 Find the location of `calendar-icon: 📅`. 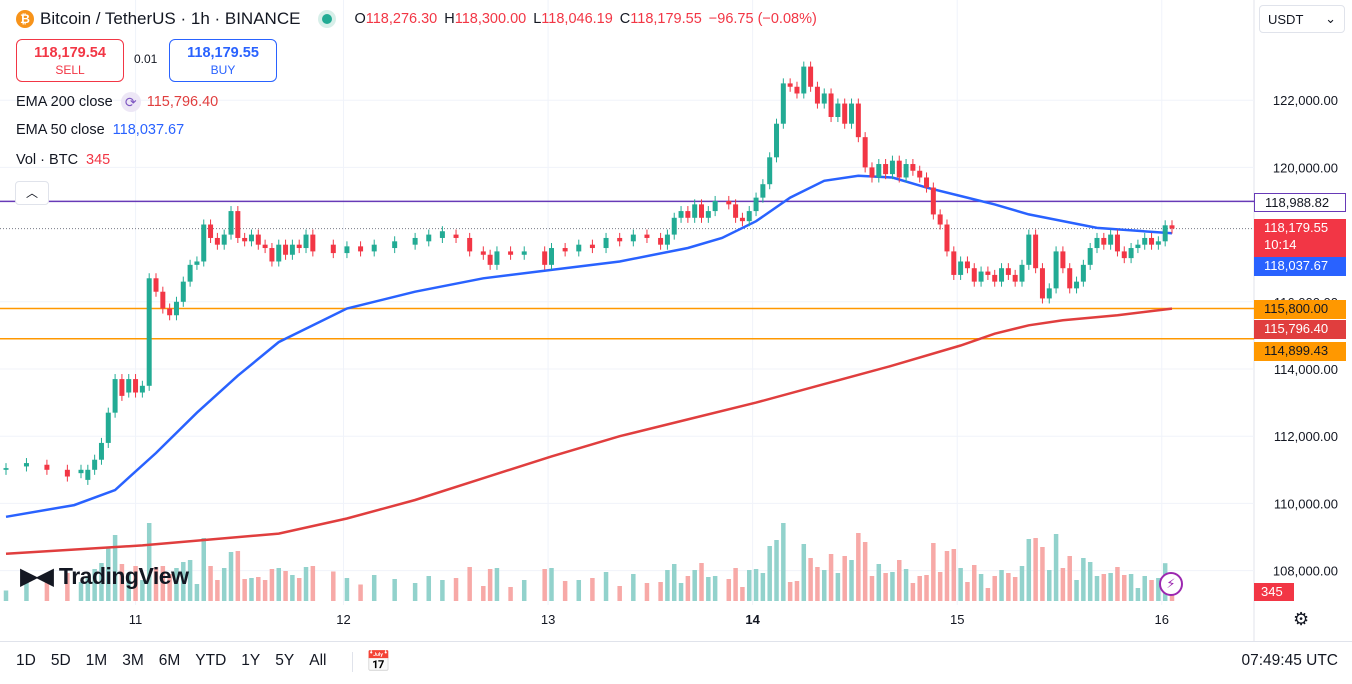

calendar-icon: 📅 is located at coordinates (378, 662).